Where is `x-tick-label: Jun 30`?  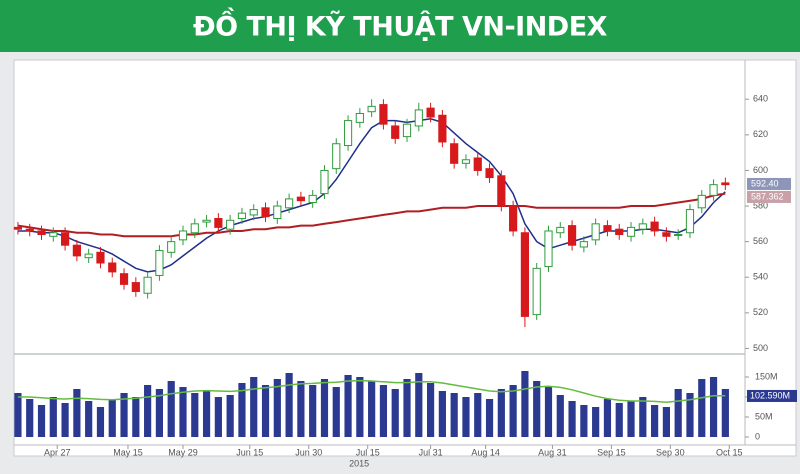
x-tick-label: Jun 30 is located at coordinates (308, 452).